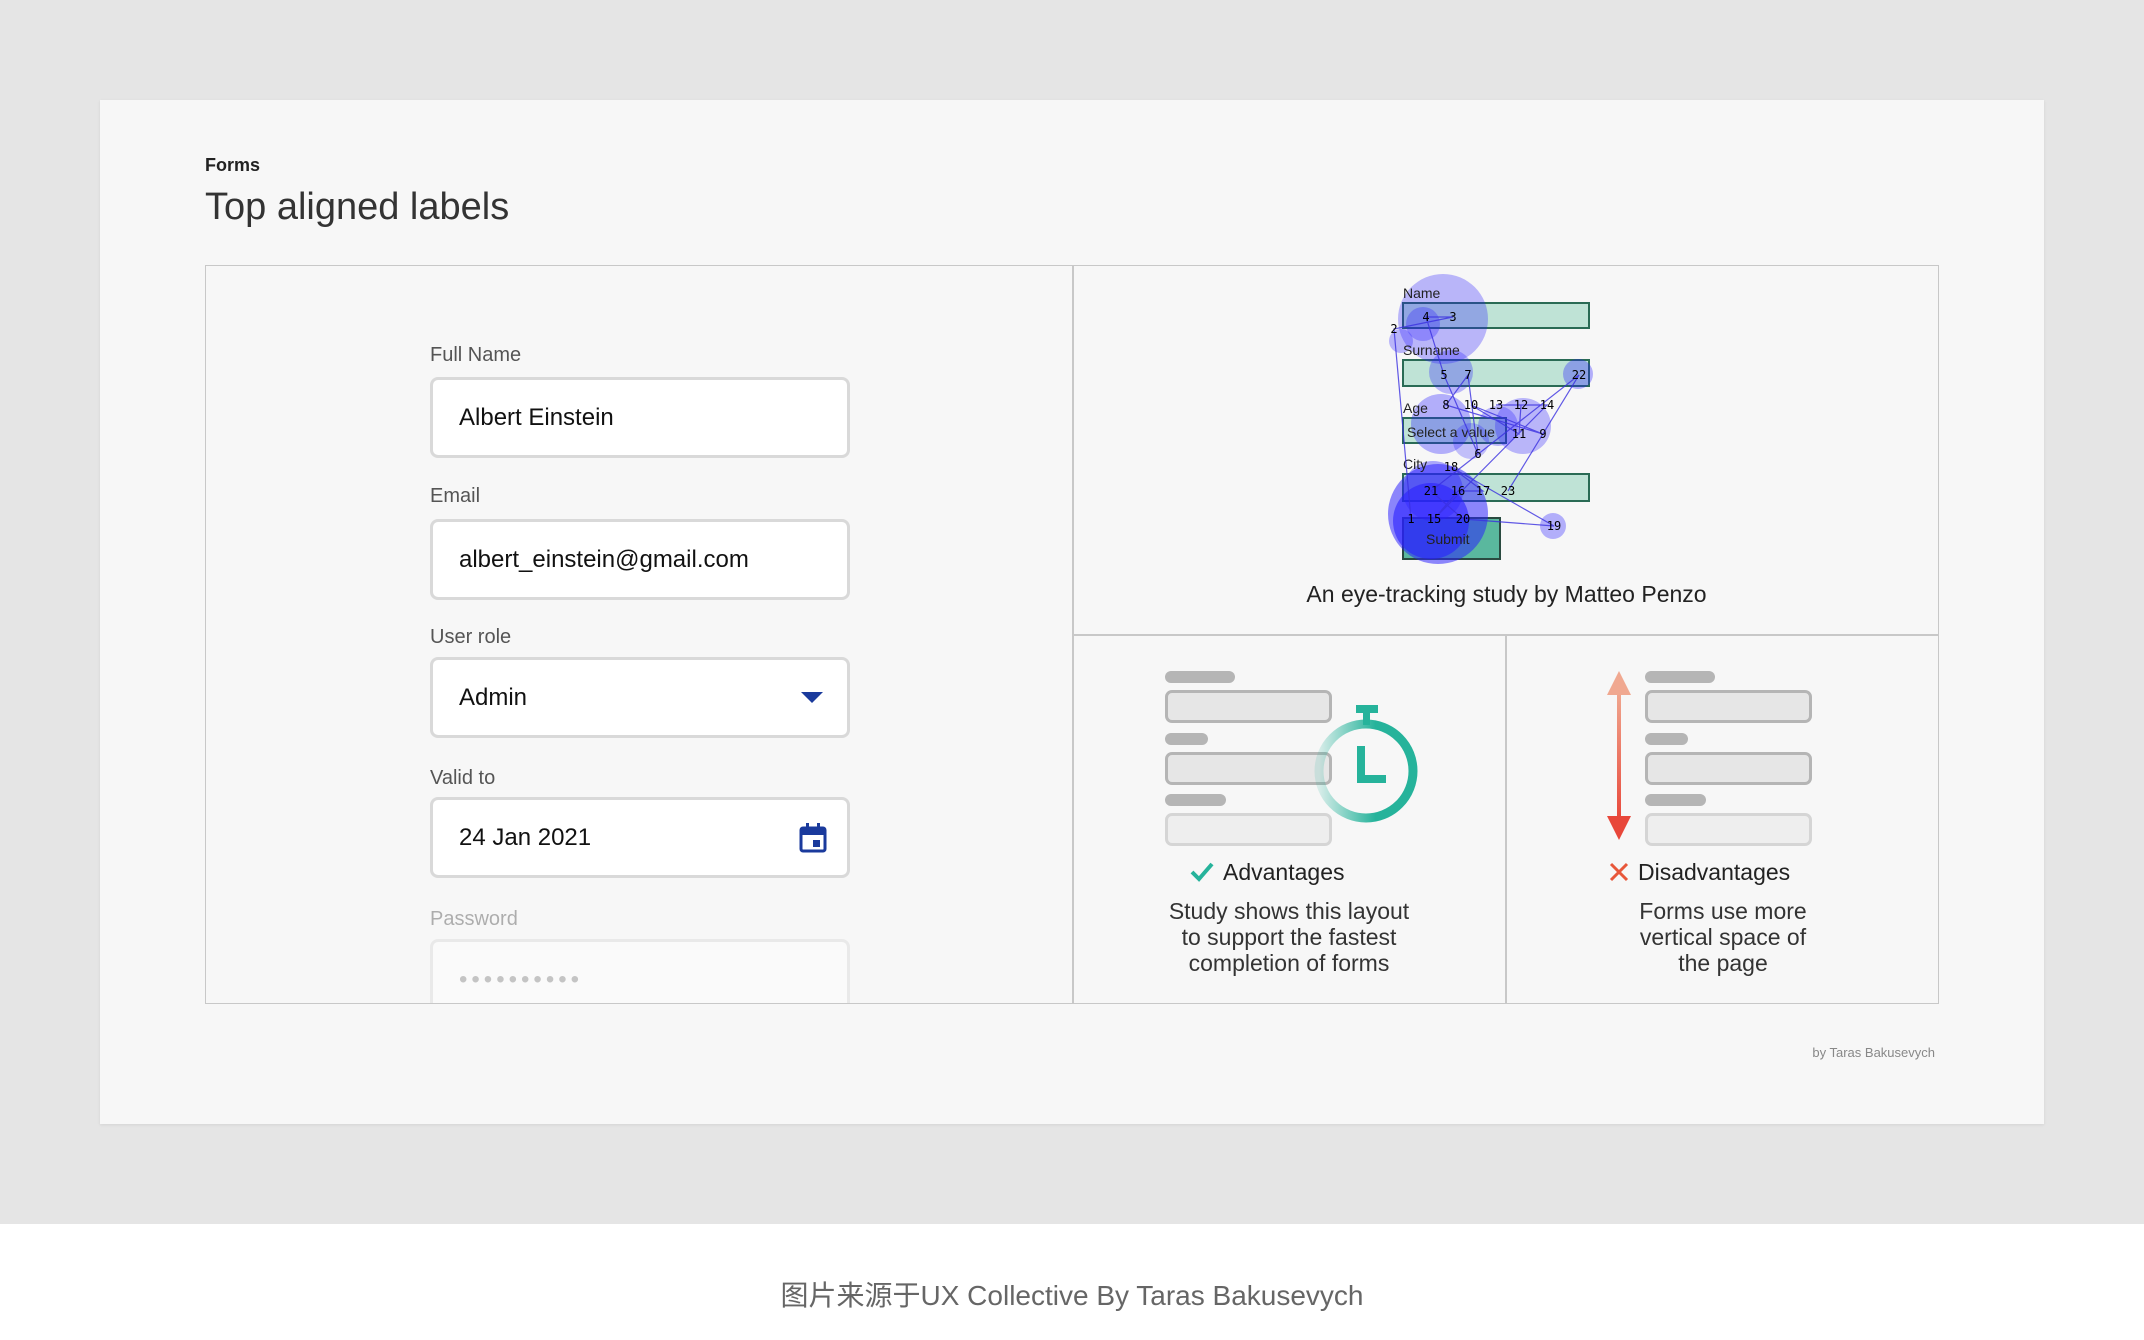 The height and width of the screenshot is (1340, 2144). Describe the element at coordinates (1483, 491) in the screenshot. I see `fixation-number: 17` at that location.